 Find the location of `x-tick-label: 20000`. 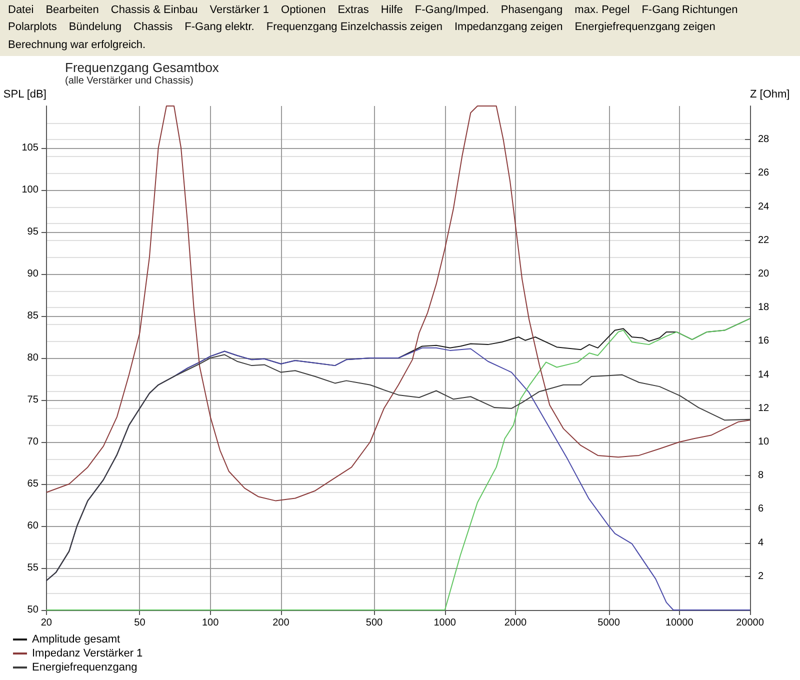

x-tick-label: 20000 is located at coordinates (750, 623).